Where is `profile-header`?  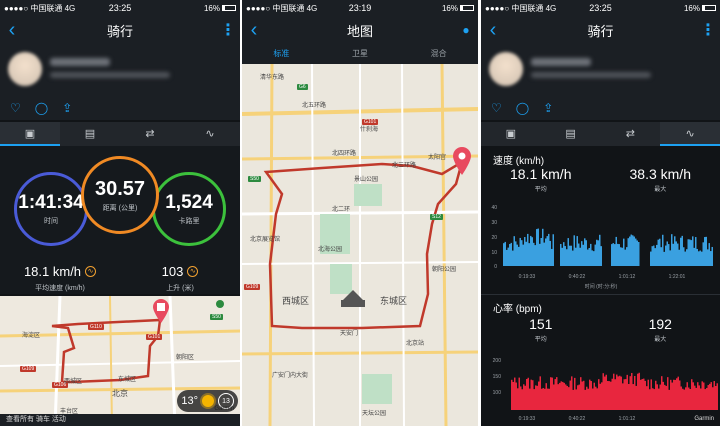 profile-header is located at coordinates (600, 70).